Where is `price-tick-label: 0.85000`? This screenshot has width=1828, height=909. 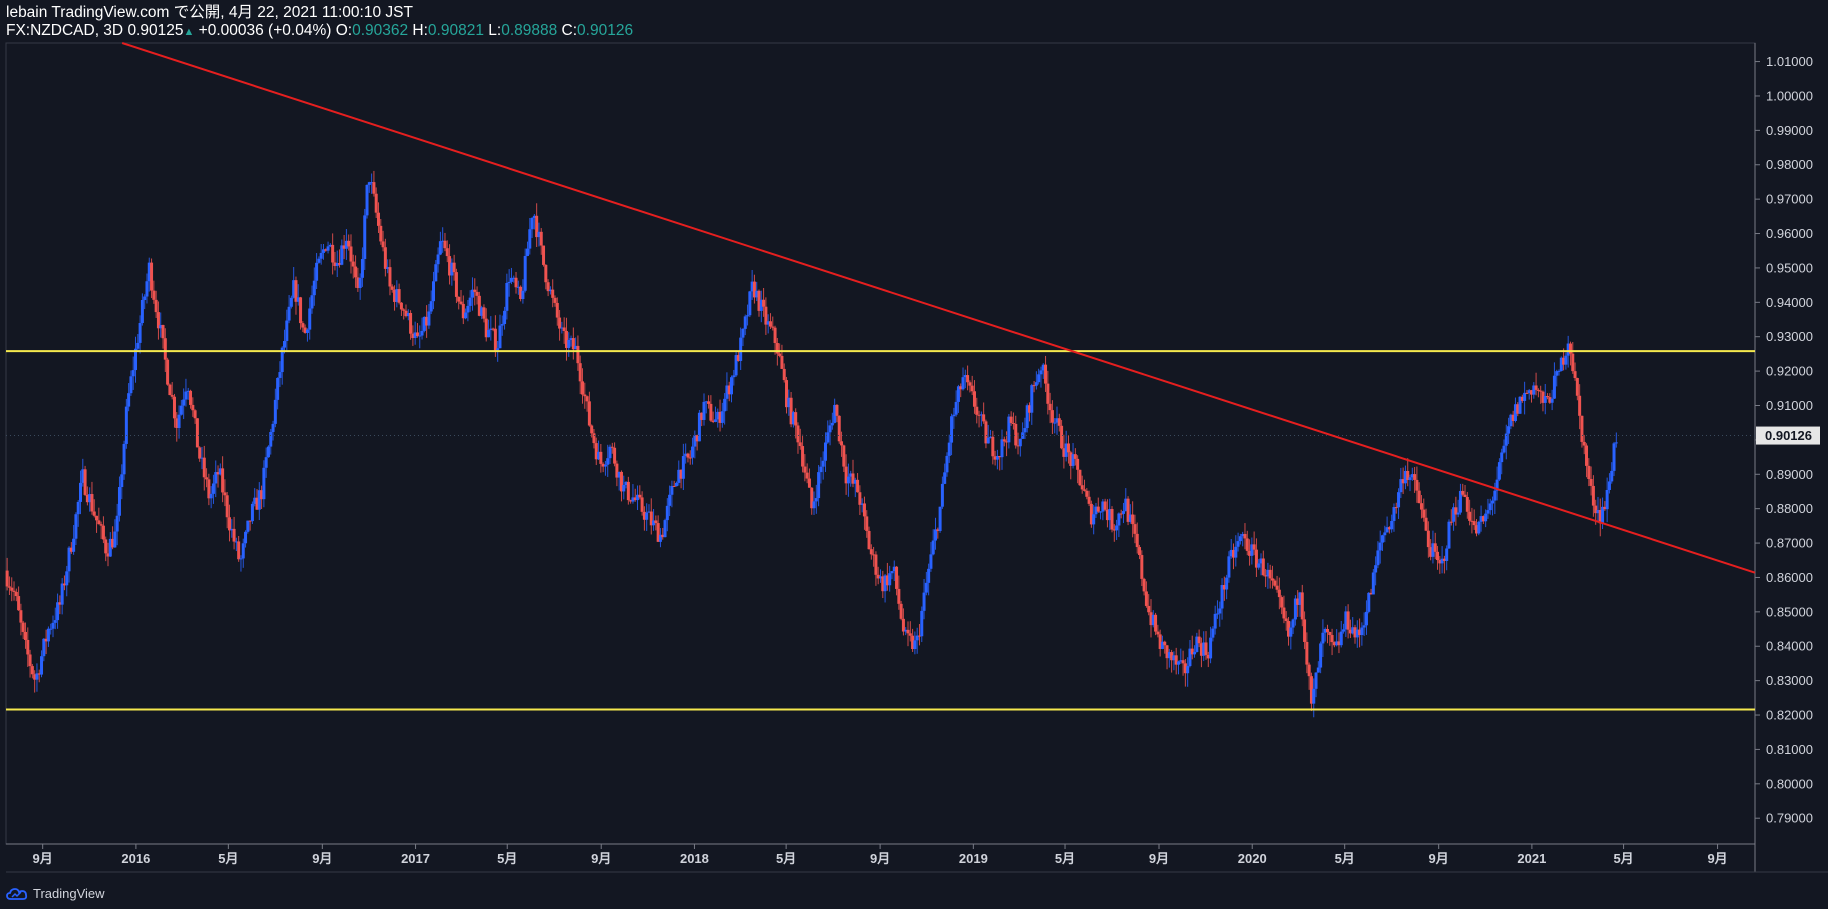
price-tick-label: 0.85000 is located at coordinates (1789, 611).